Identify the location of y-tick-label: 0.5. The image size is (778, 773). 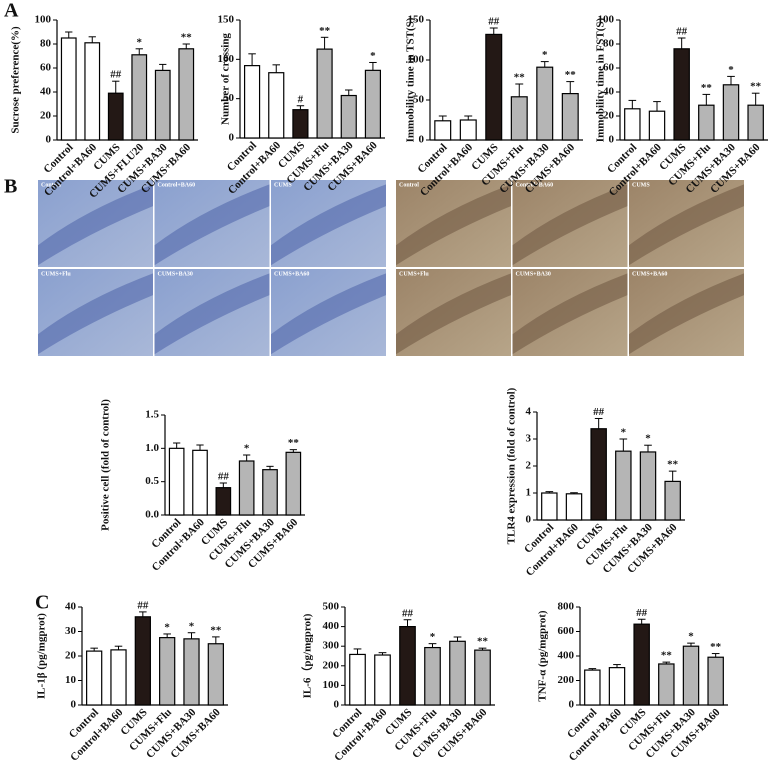
(152, 481).